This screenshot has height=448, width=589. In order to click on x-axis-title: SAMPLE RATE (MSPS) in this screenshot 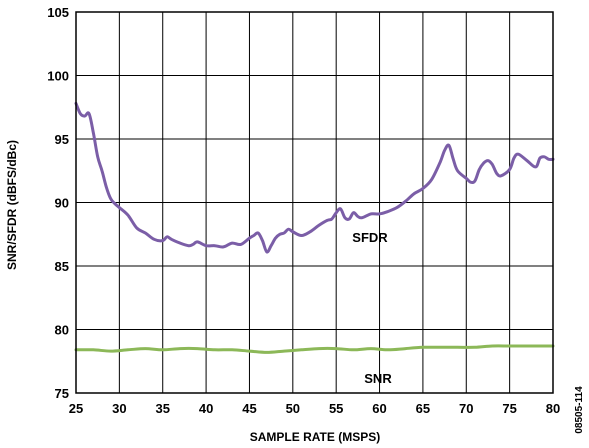, I will do `click(315, 437)`.